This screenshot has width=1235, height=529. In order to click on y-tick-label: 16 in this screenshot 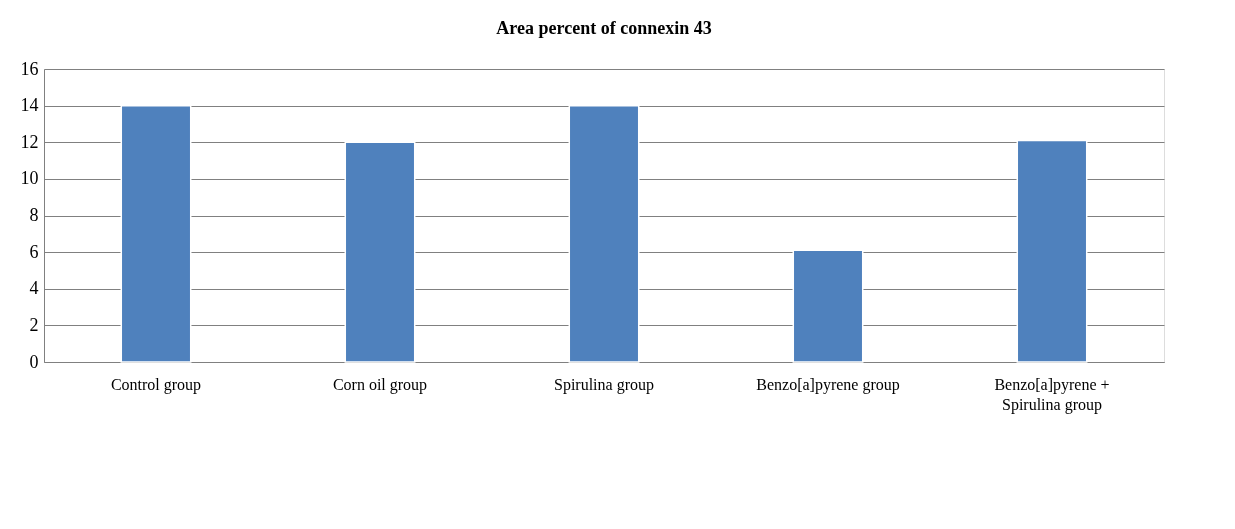, I will do `click(29, 68)`.